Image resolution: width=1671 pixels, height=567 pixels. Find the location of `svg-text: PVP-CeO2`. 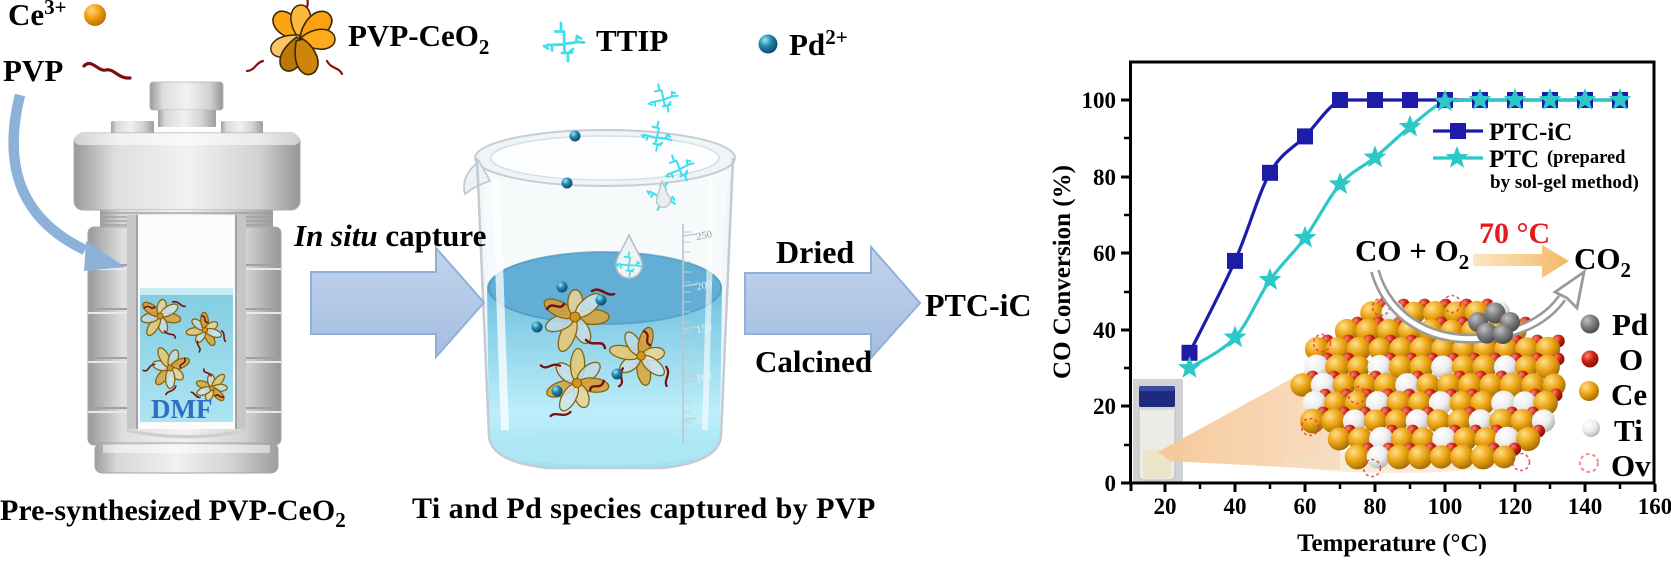

svg-text: PVP-CeO2 is located at coordinates (418, 38).